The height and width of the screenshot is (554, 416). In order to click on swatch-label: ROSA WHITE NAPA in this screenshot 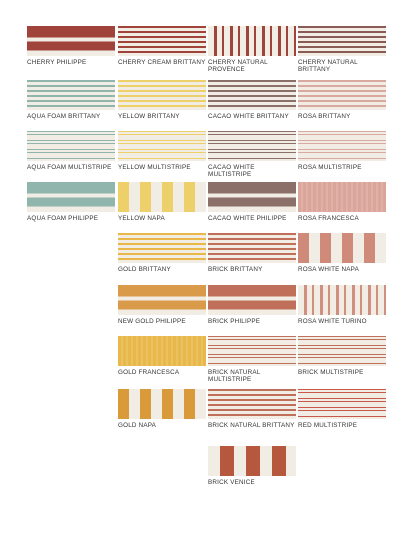, I will do `click(328, 269)`.